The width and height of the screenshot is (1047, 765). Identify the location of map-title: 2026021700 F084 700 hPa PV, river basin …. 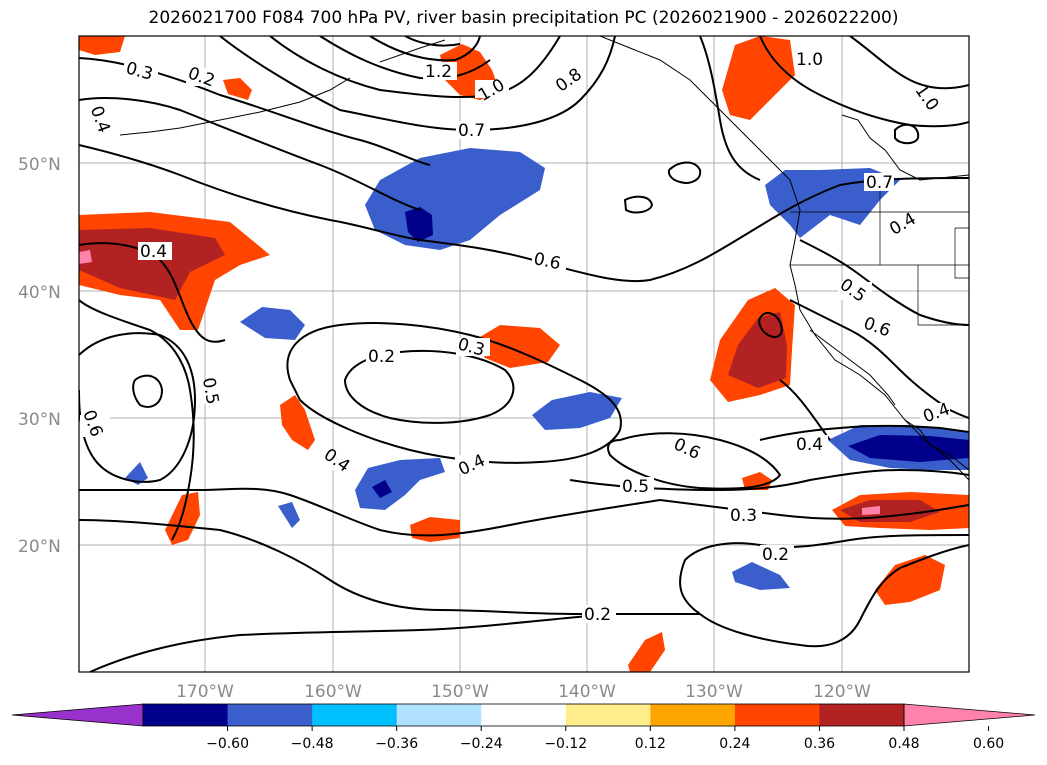
(523, 18).